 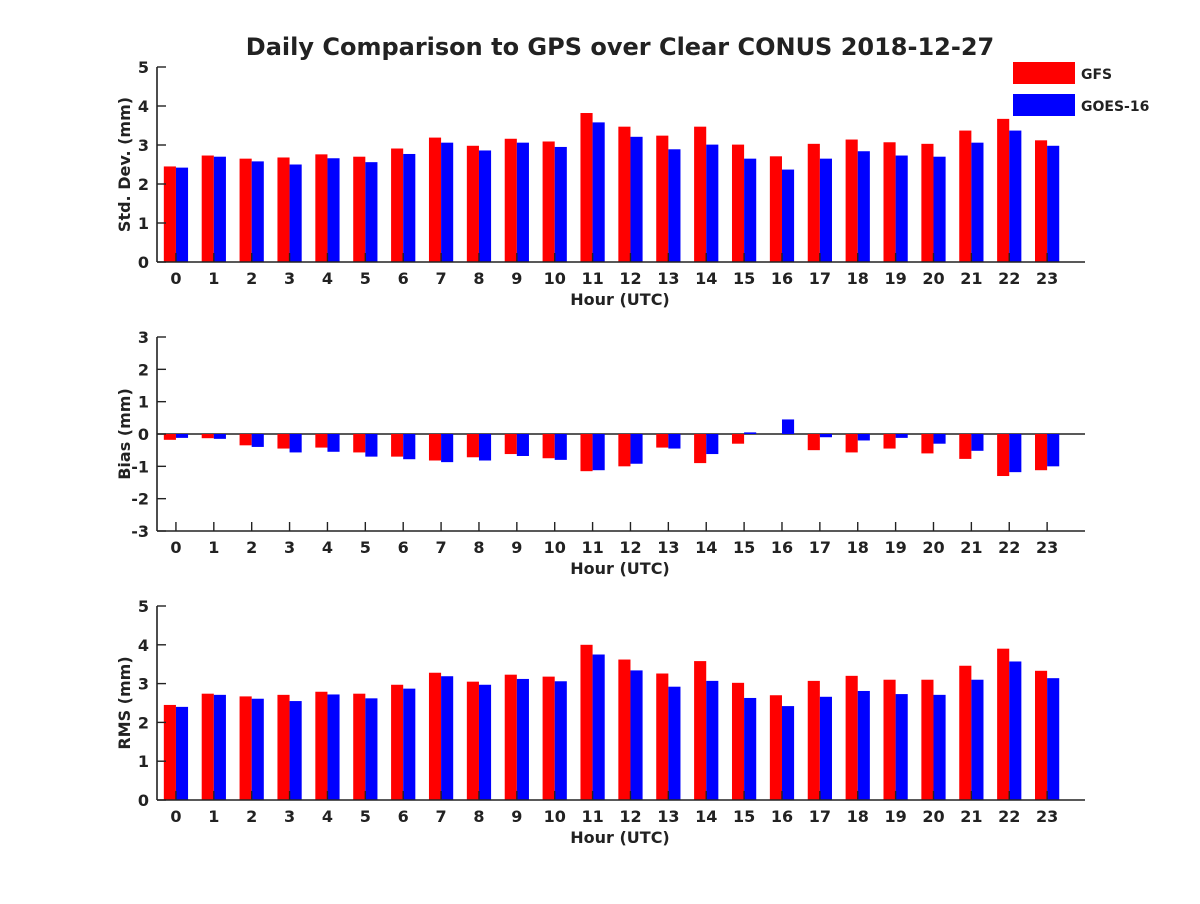 I want to click on x-tick-label-22: 22, so click(x=1009, y=816).